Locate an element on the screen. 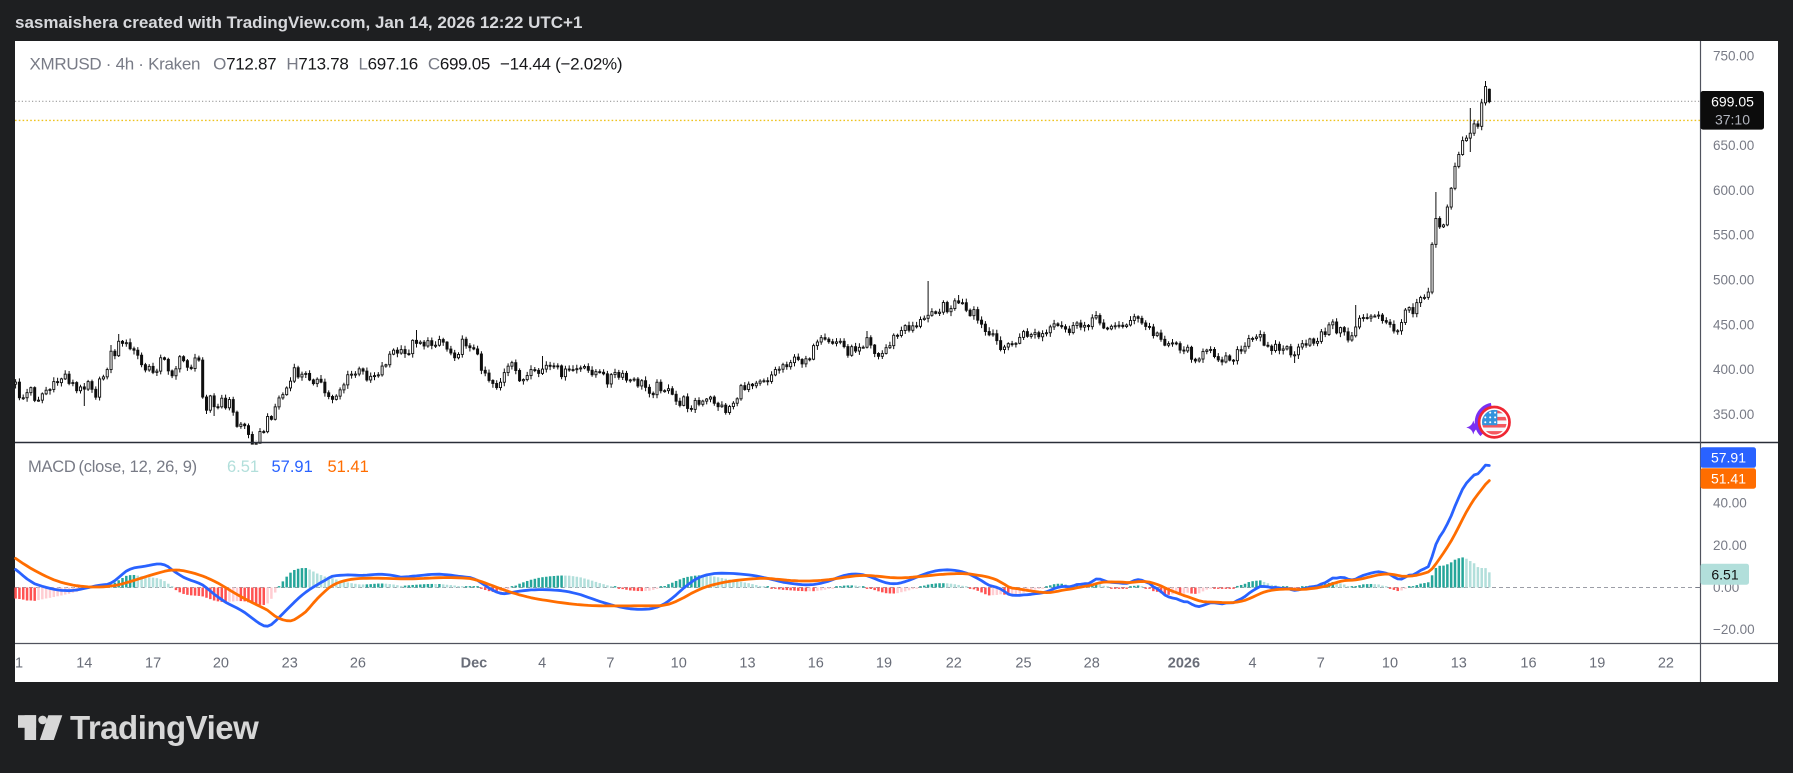 The height and width of the screenshot is (773, 1793). svg-text: TradingView is located at coordinates (164, 727).